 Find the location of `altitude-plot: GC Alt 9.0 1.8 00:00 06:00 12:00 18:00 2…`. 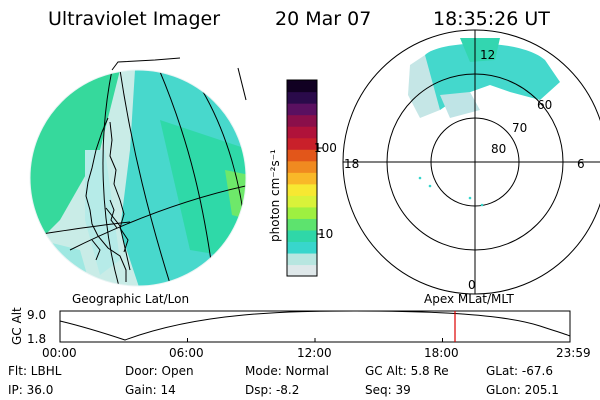

altitude-plot: GC Alt 9.0 1.8 00:00 06:00 12:00 18:00 2… is located at coordinates (300, 333).